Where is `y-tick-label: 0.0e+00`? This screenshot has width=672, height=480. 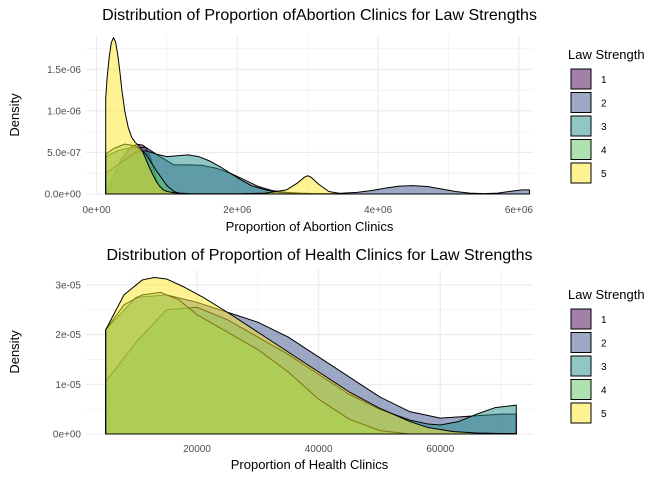 y-tick-label: 0.0e+00 is located at coordinates (63, 195).